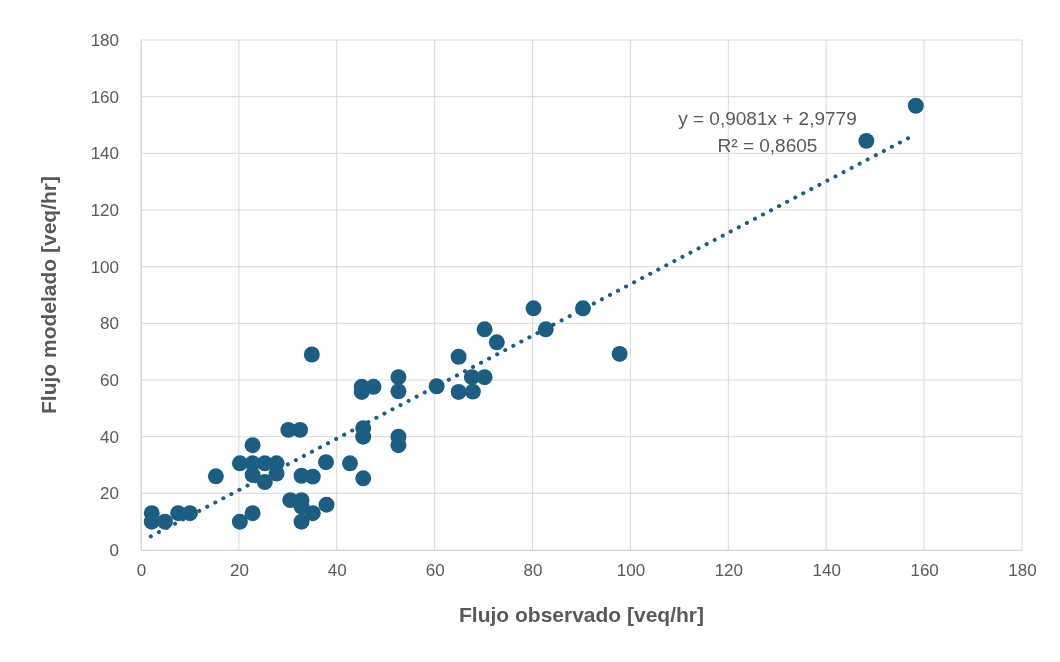 Image resolution: width=1060 pixels, height=662 pixels. I want to click on annotation: y = 0,9081x + 2,9779, so click(767, 118).